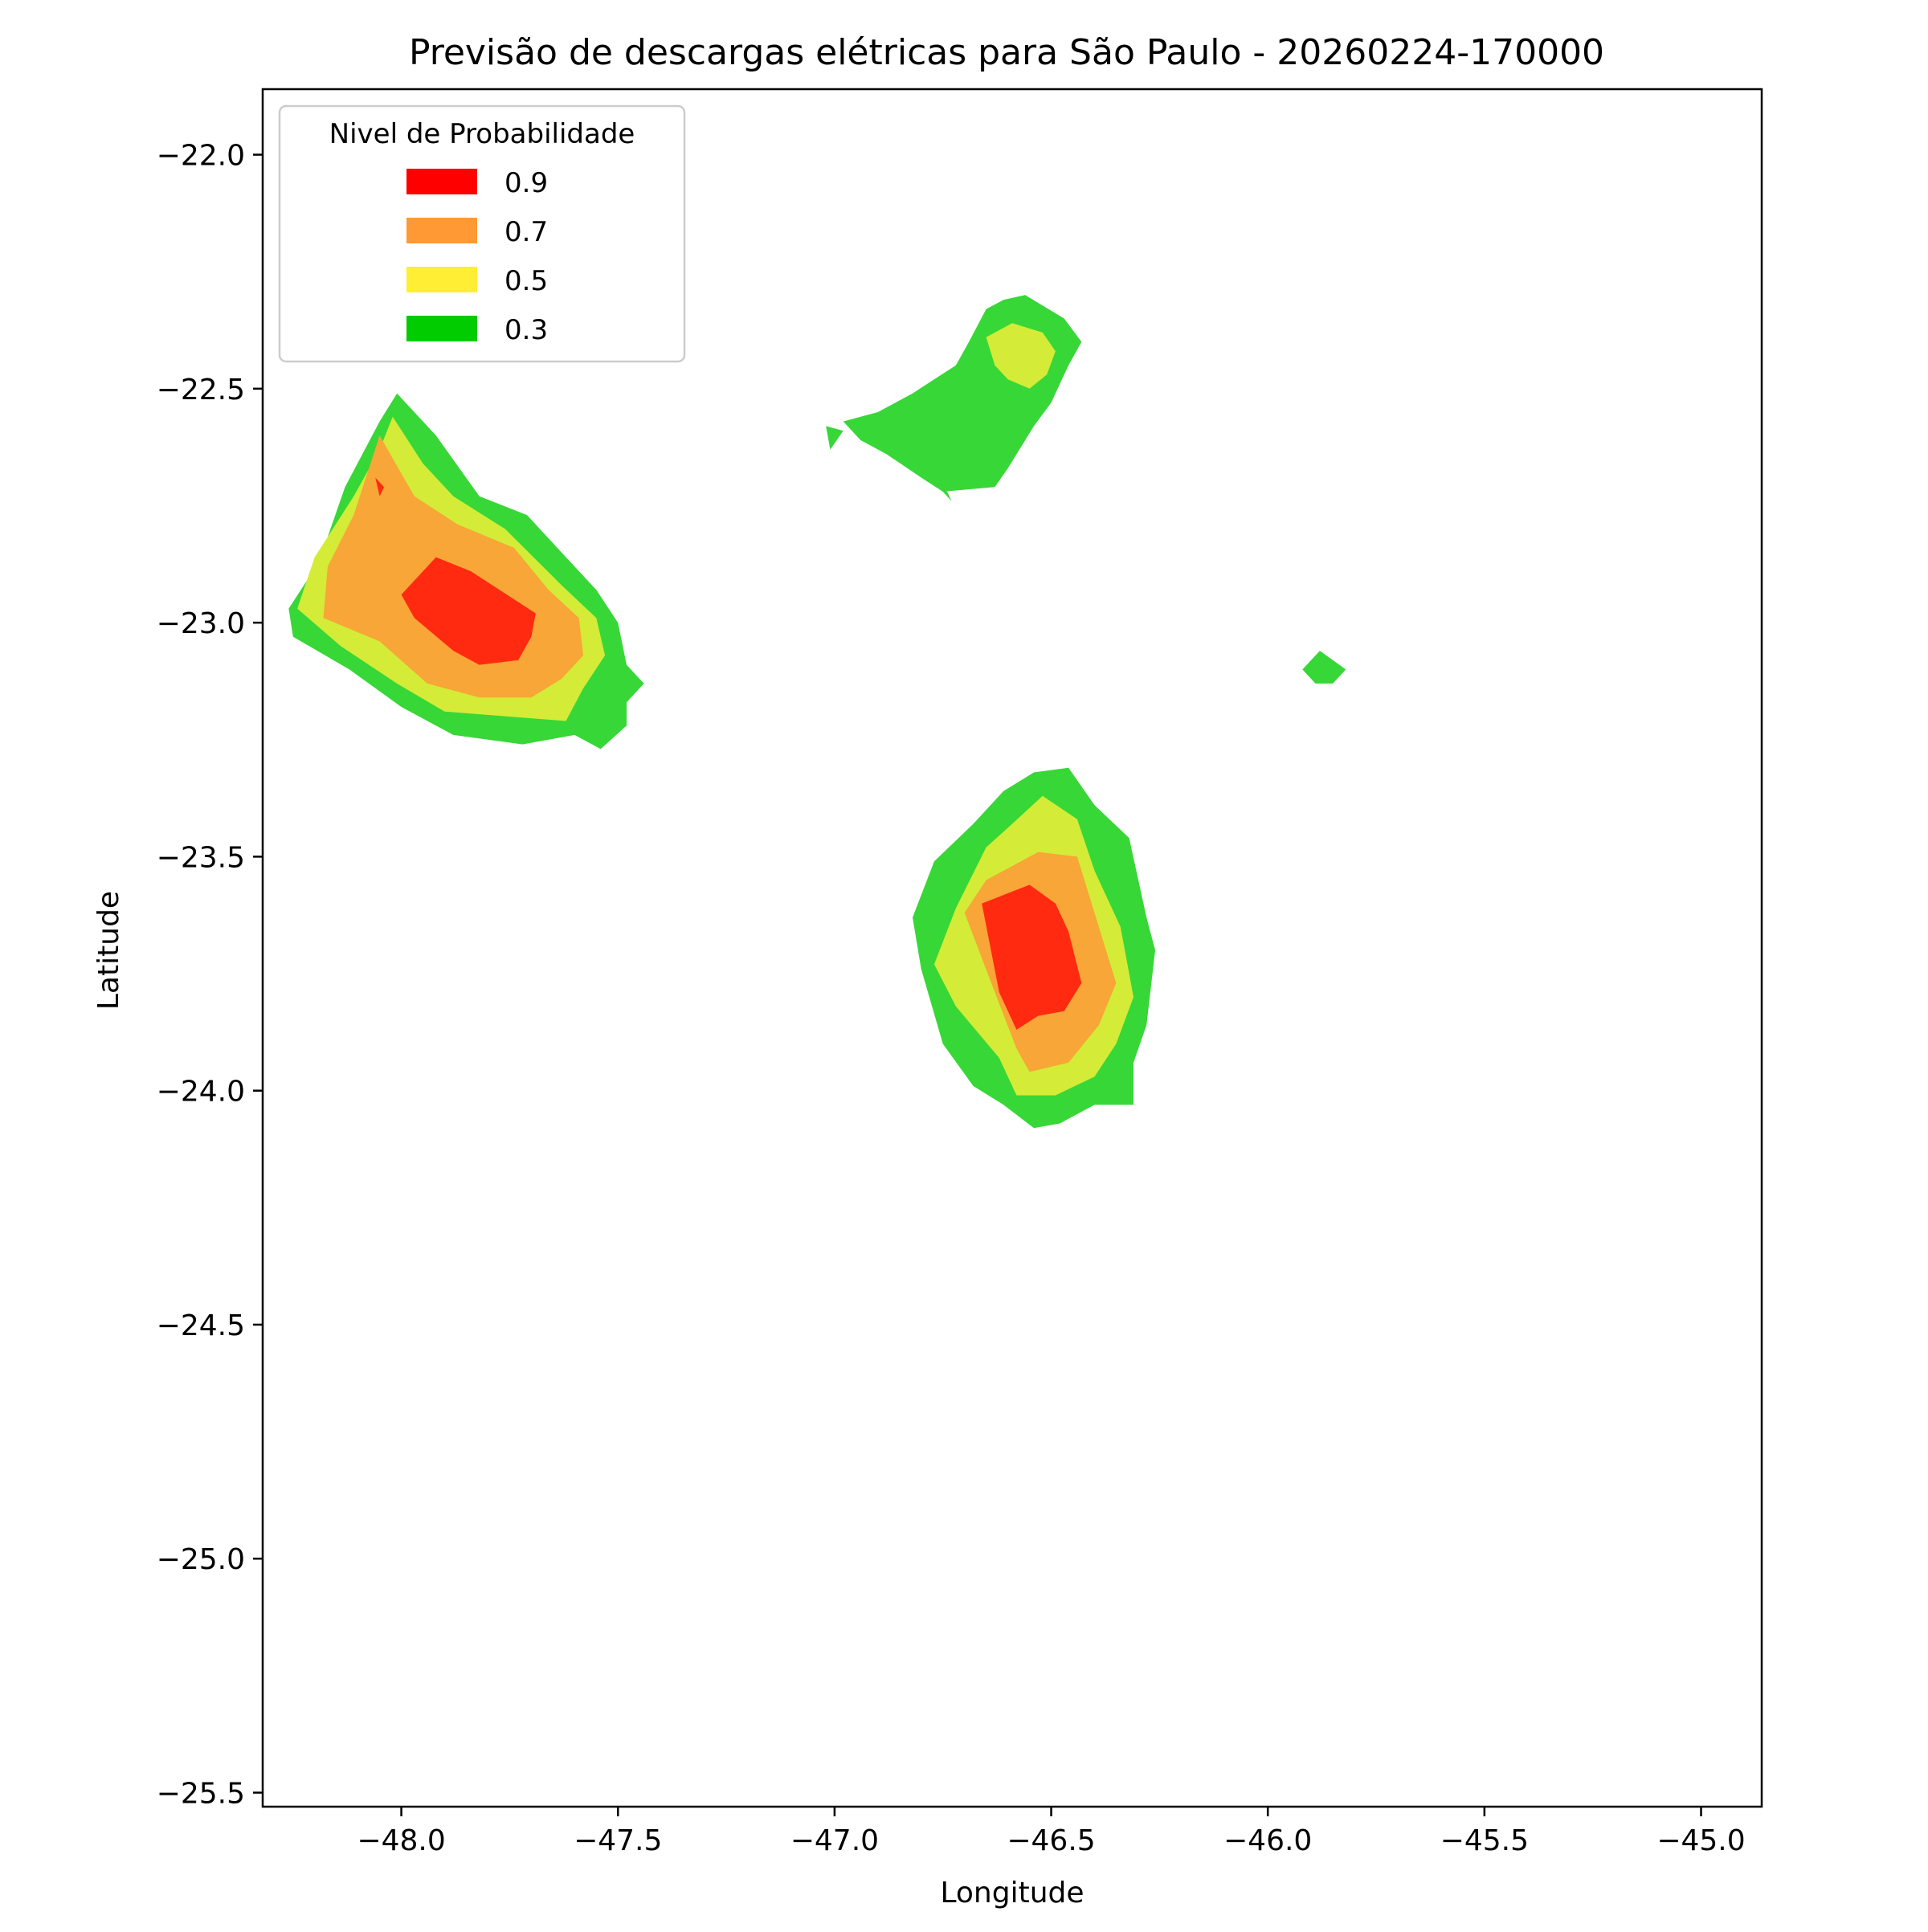 This screenshot has height=1932, width=1928. What do you see at coordinates (526, 281) in the screenshot?
I see `legend-label-05: 0.5` at bounding box center [526, 281].